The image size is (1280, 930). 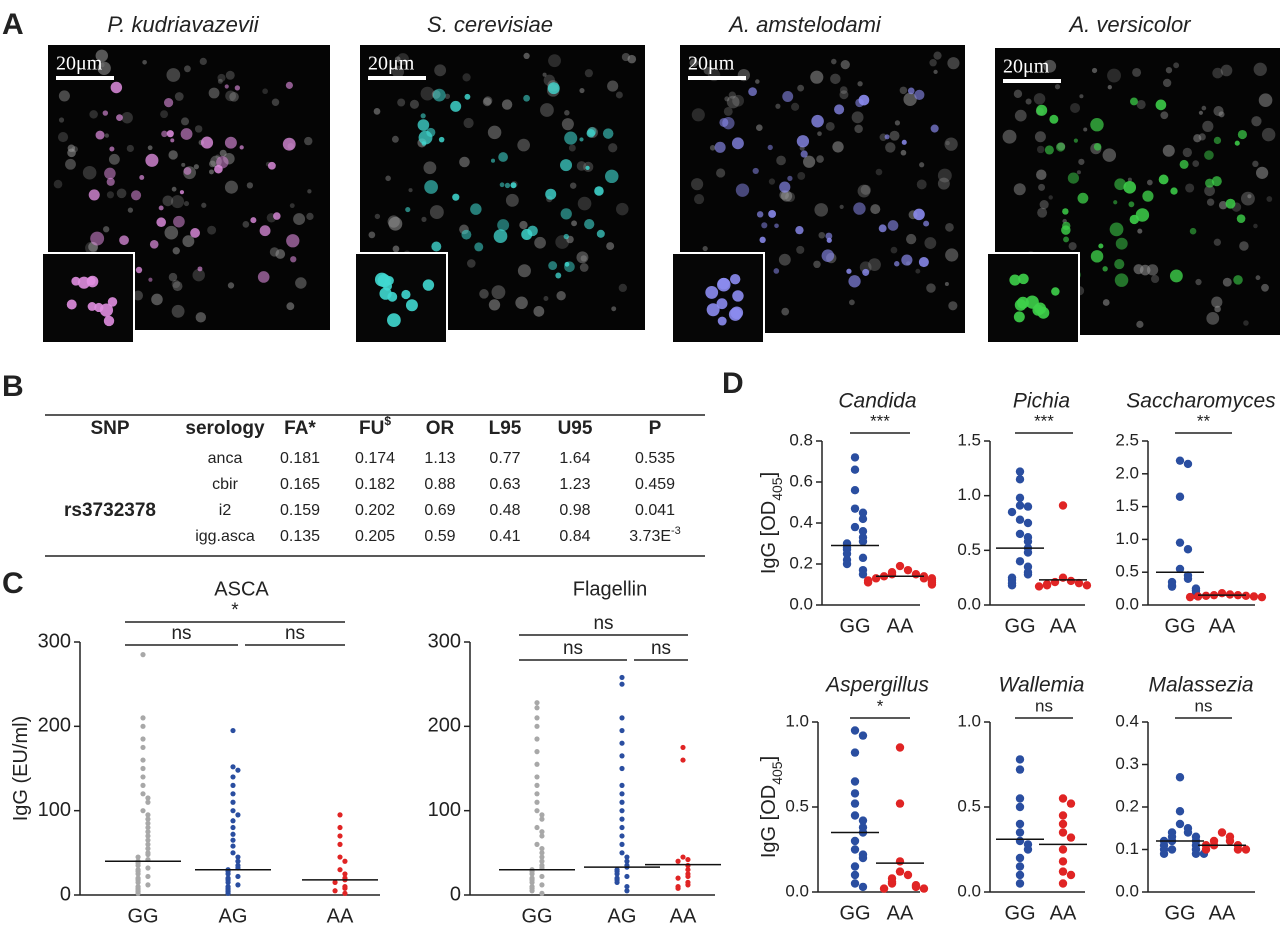 What do you see at coordinates (439, 536) in the screenshot?
I see `table-cell: 0.59` at bounding box center [439, 536].